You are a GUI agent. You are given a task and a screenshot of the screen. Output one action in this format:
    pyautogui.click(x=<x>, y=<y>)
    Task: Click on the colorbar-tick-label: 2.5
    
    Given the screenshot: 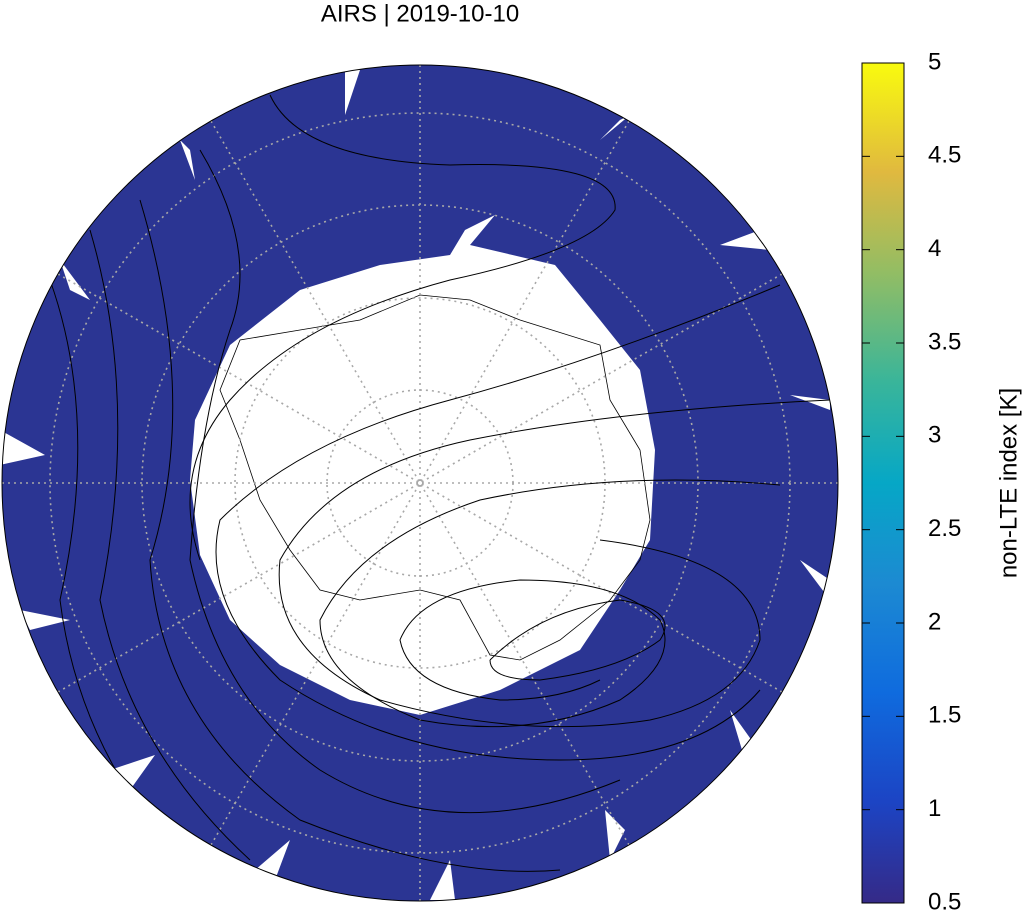 What is the action you would take?
    pyautogui.click(x=944, y=528)
    